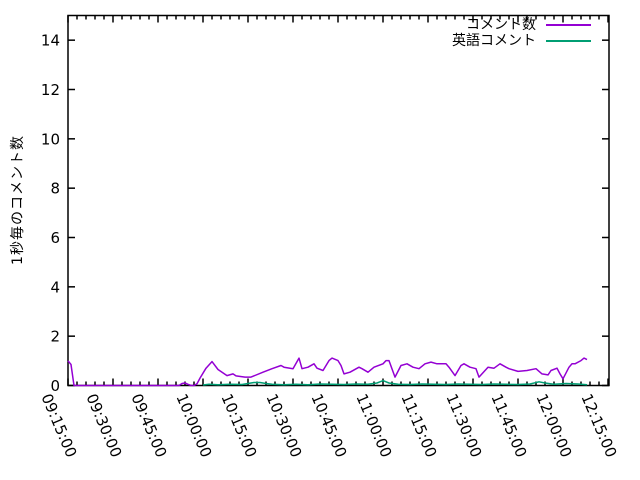  Describe the element at coordinates (55, 287) in the screenshot. I see `y-tick-label: 4` at that location.